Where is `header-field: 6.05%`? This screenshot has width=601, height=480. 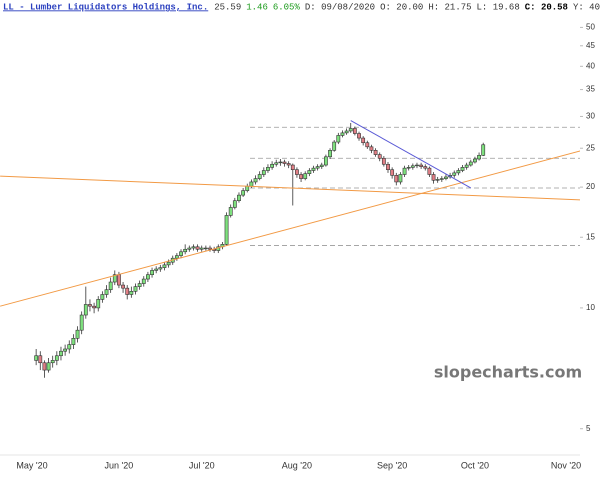
header-field: 6.05% is located at coordinates (287, 7).